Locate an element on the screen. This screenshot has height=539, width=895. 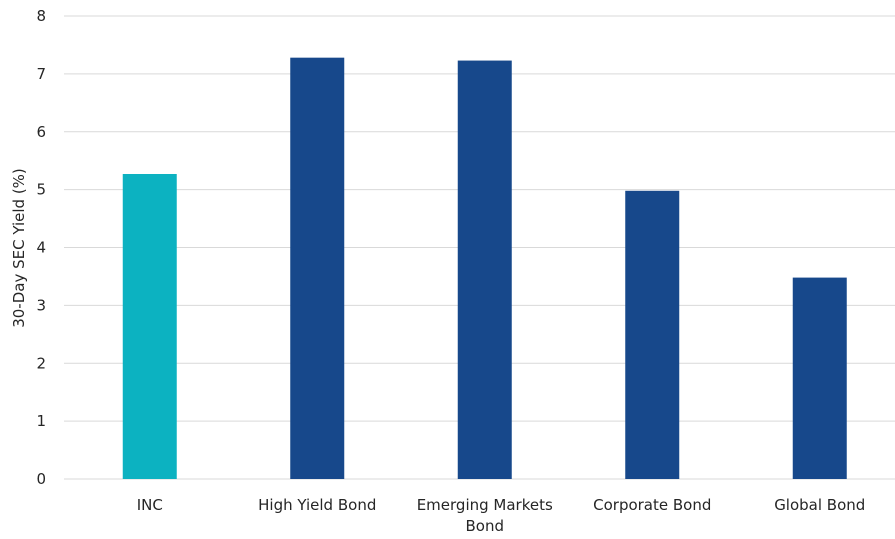
y-tick-label: 6 is located at coordinates (41, 132).